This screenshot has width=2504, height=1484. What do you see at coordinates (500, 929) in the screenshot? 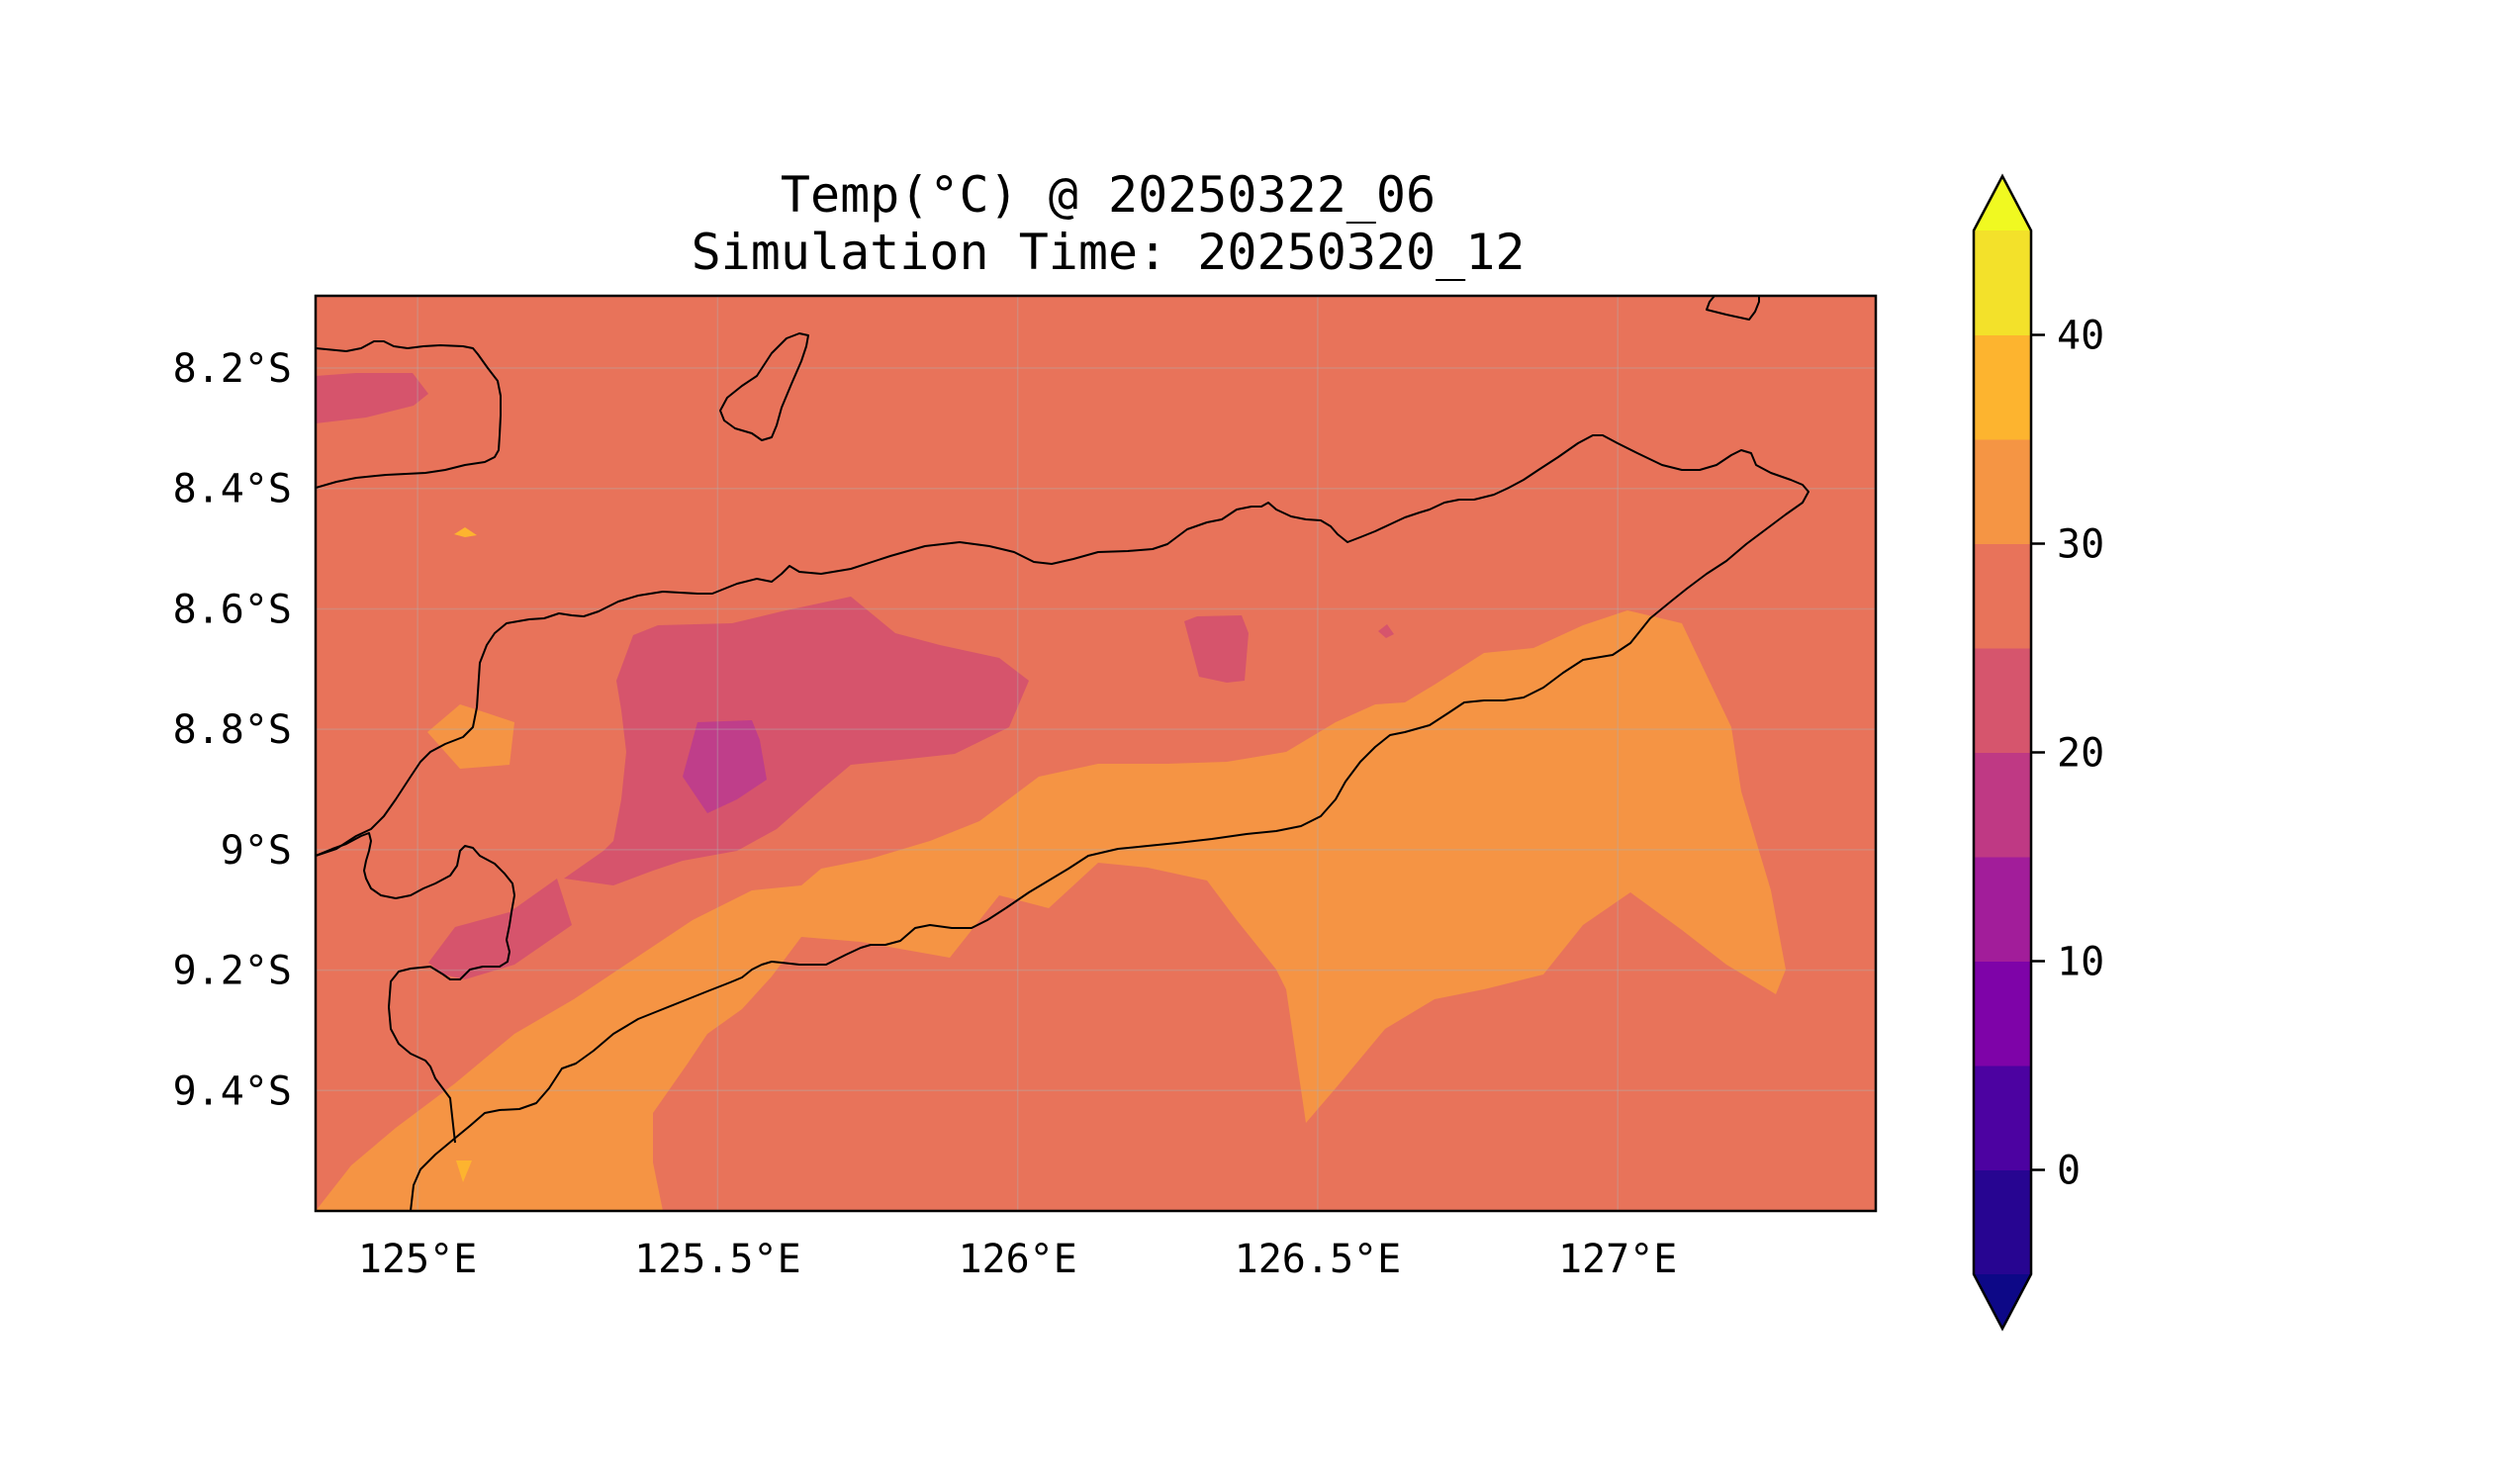
I see `contour-fill-20-25-southwest` at bounding box center [500, 929].